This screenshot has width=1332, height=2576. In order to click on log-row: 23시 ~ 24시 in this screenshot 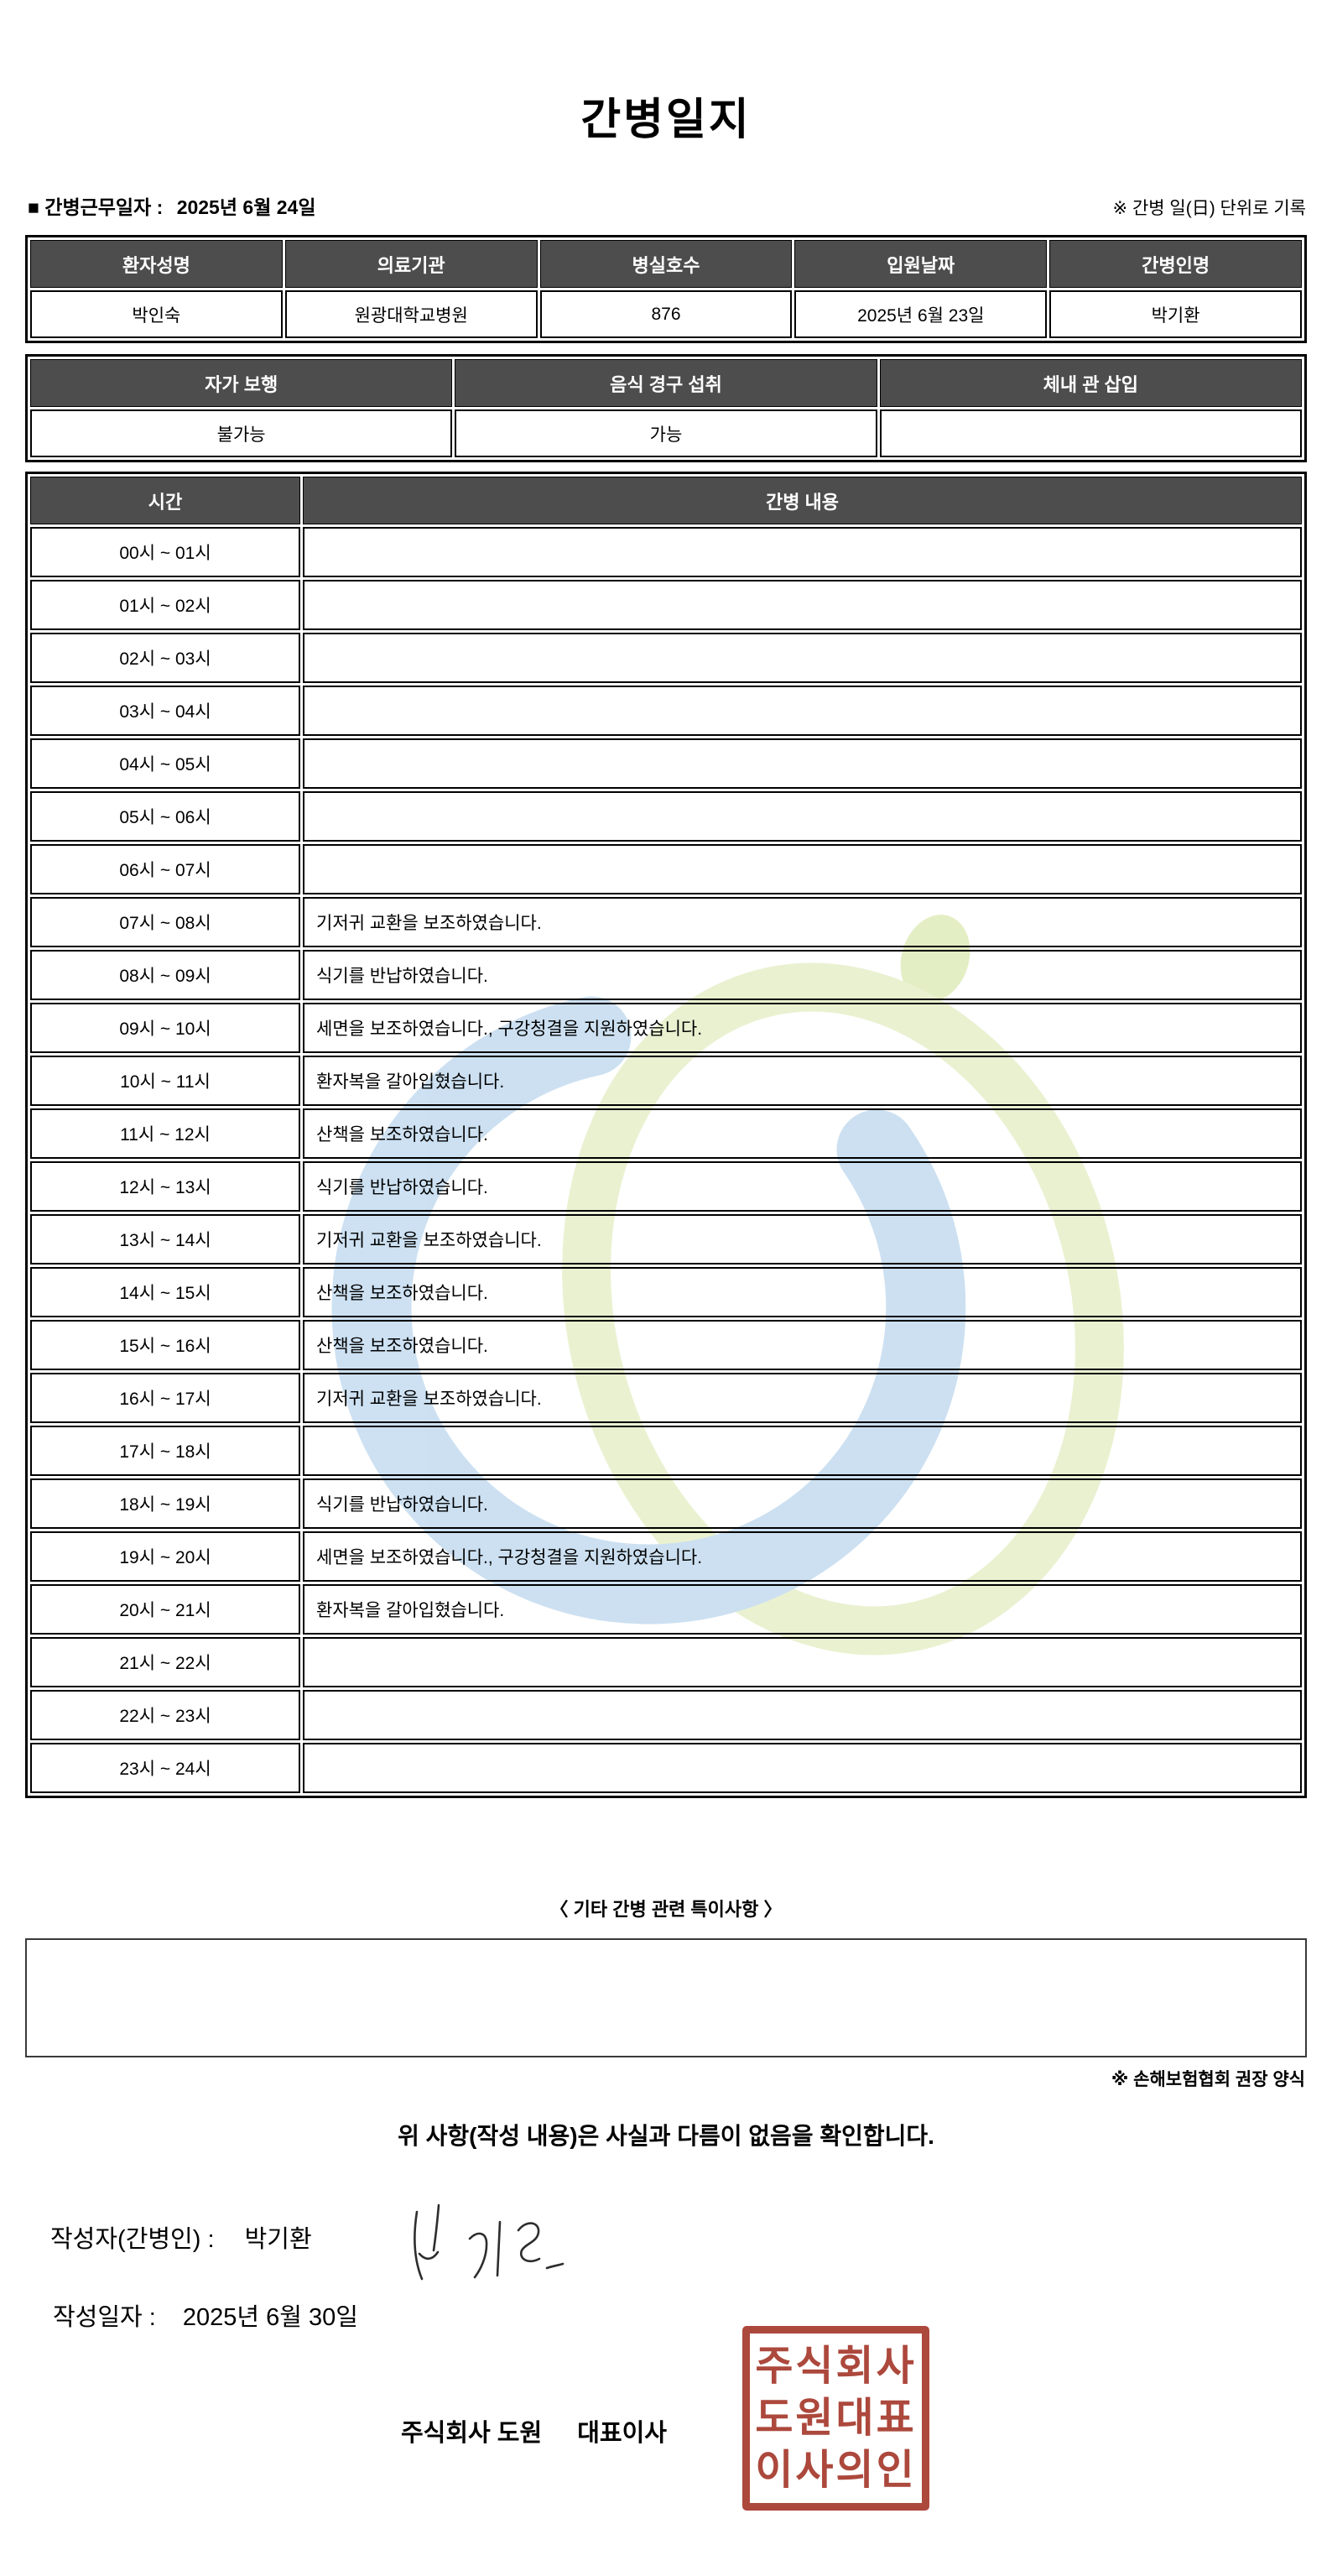, I will do `click(666, 1768)`.